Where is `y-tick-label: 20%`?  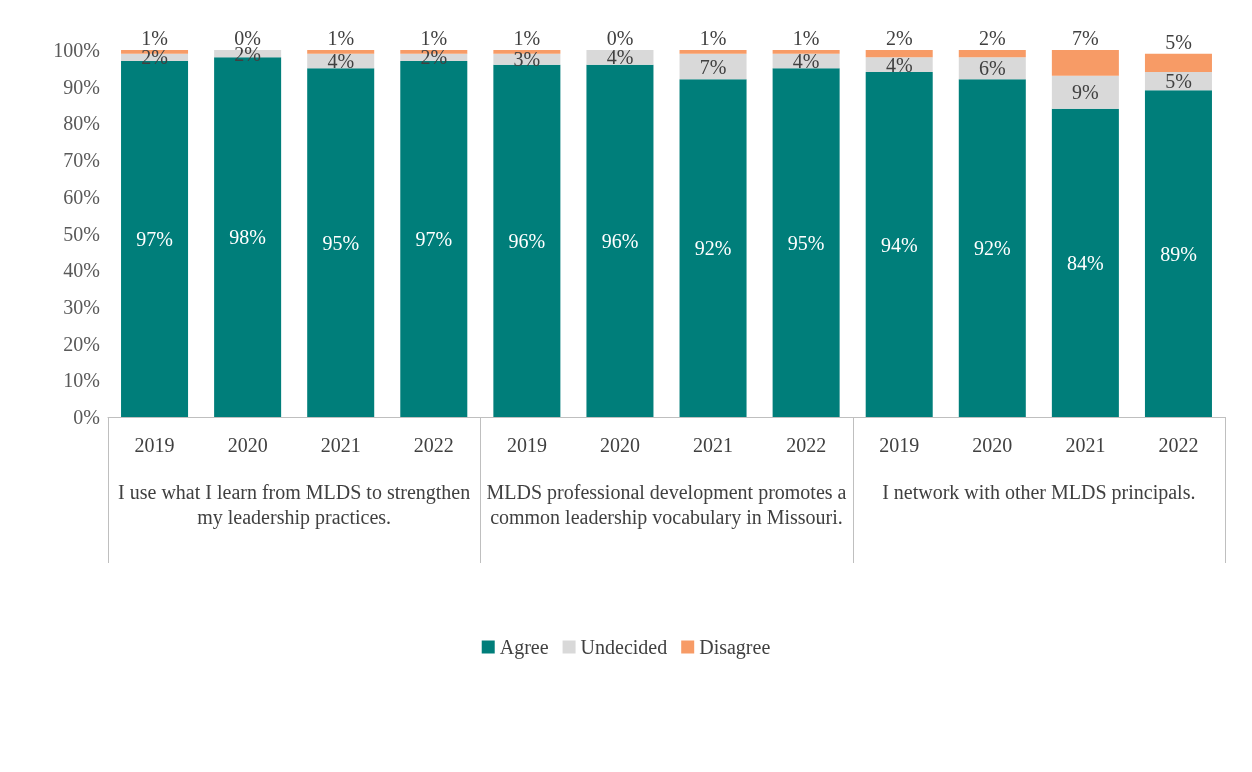 y-tick-label: 20% is located at coordinates (81, 343).